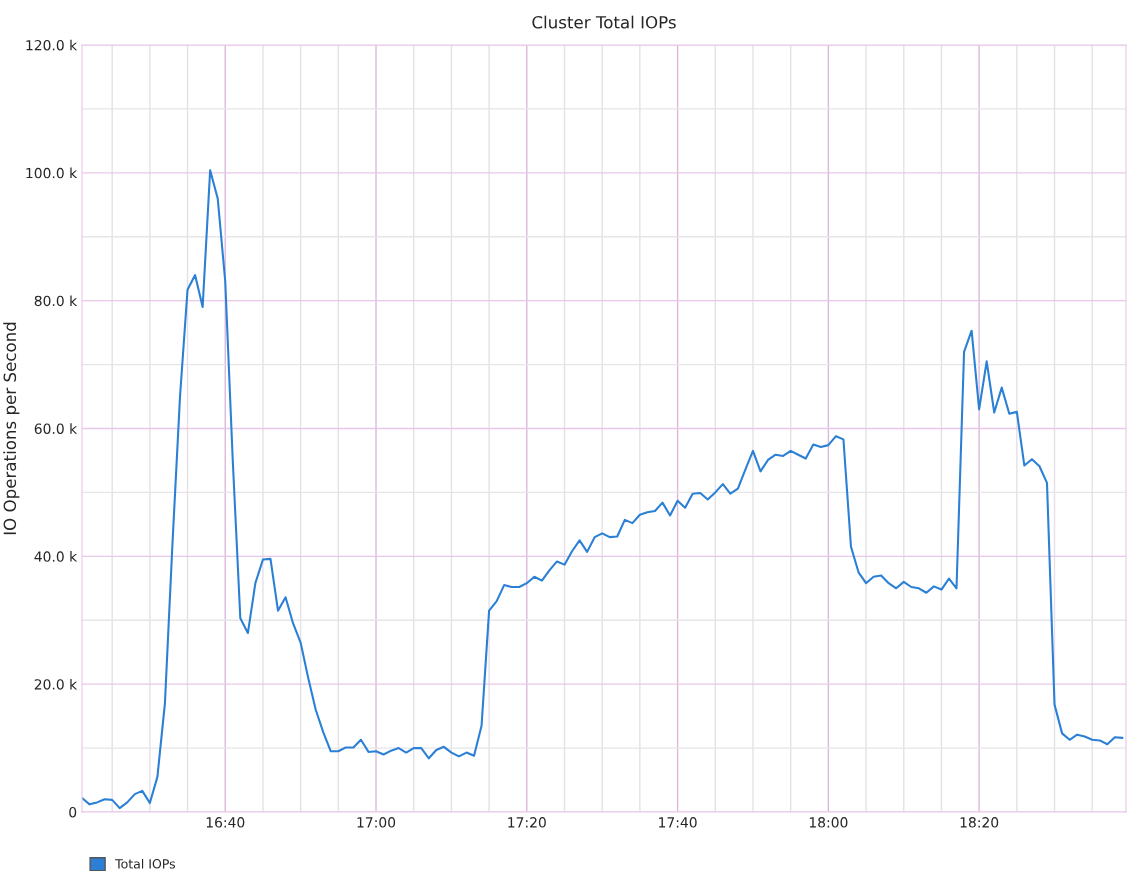  Describe the element at coordinates (376, 822) in the screenshot. I see `x-tick-label: 17:00` at that location.